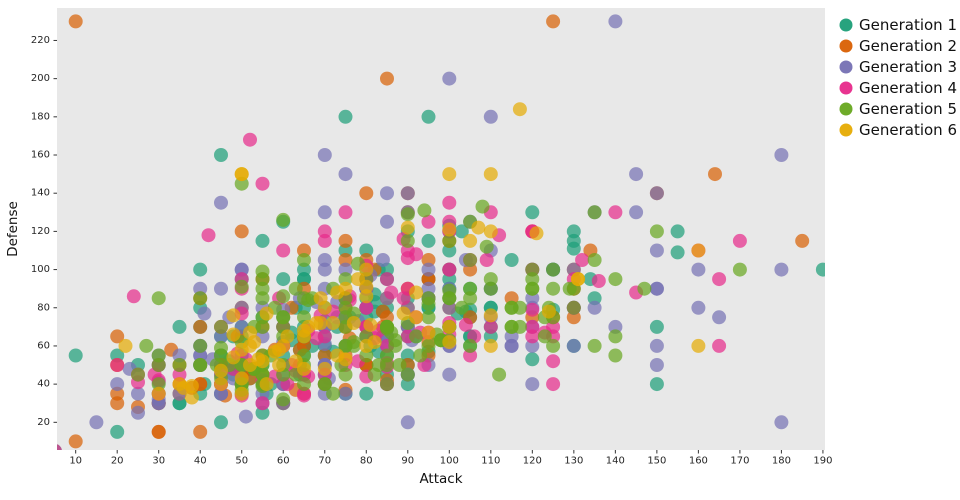 This screenshot has height=500, width=960. Describe the element at coordinates (40, 116) in the screenshot. I see `y-tick-label: 180` at that location.